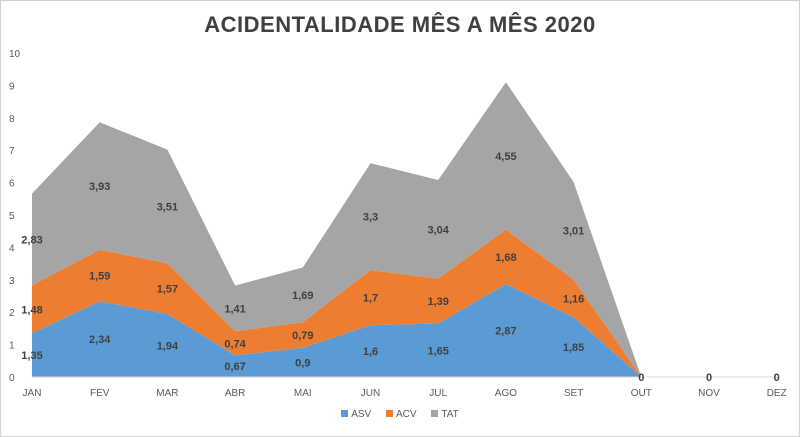  I want to click on data-label-asv: 0,9, so click(302, 363).